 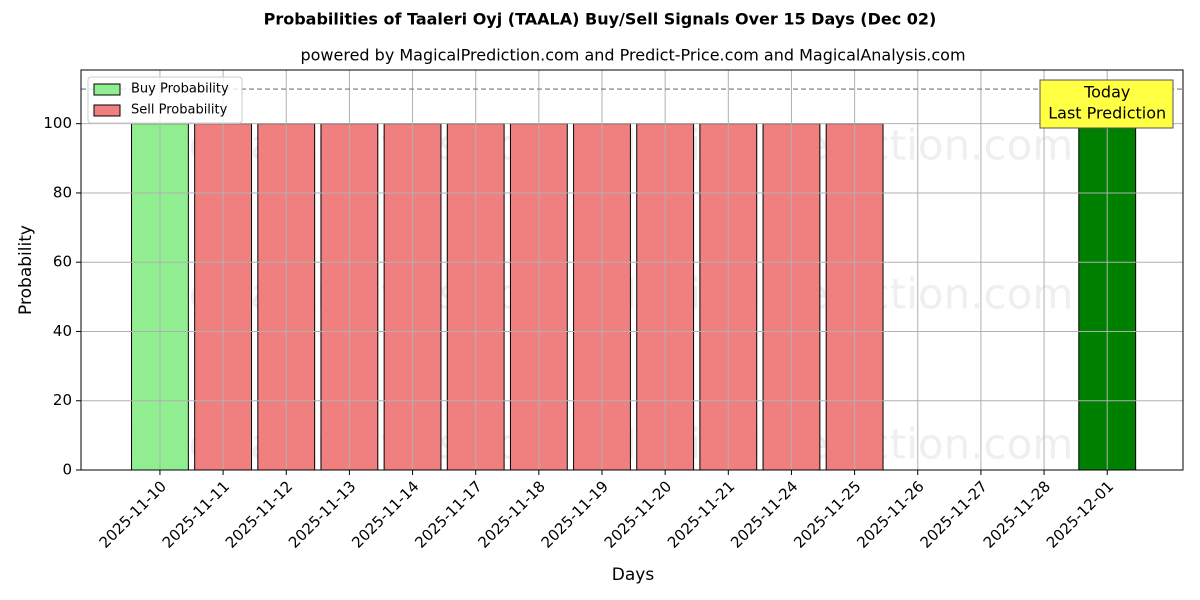 What do you see at coordinates (180, 89) in the screenshot?
I see `legend-label: Buy Probability` at bounding box center [180, 89].